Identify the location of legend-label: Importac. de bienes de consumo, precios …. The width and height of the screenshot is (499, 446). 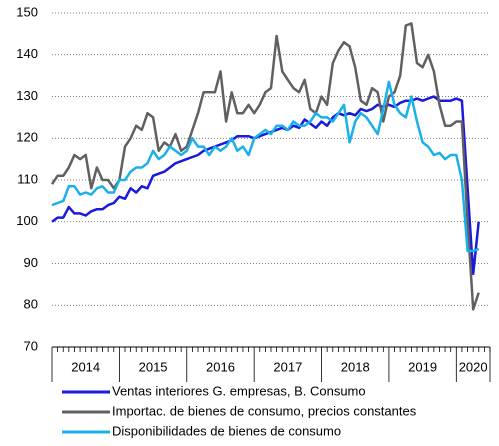
(264, 410).